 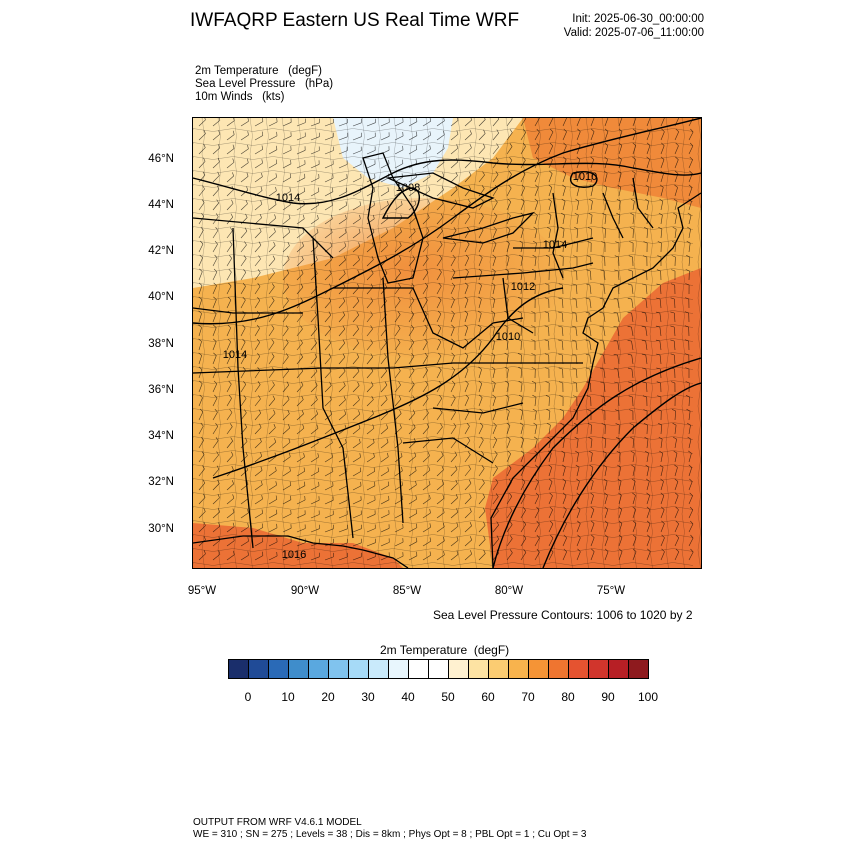 I want to click on isobar-label: 1010, so click(x=585, y=177).